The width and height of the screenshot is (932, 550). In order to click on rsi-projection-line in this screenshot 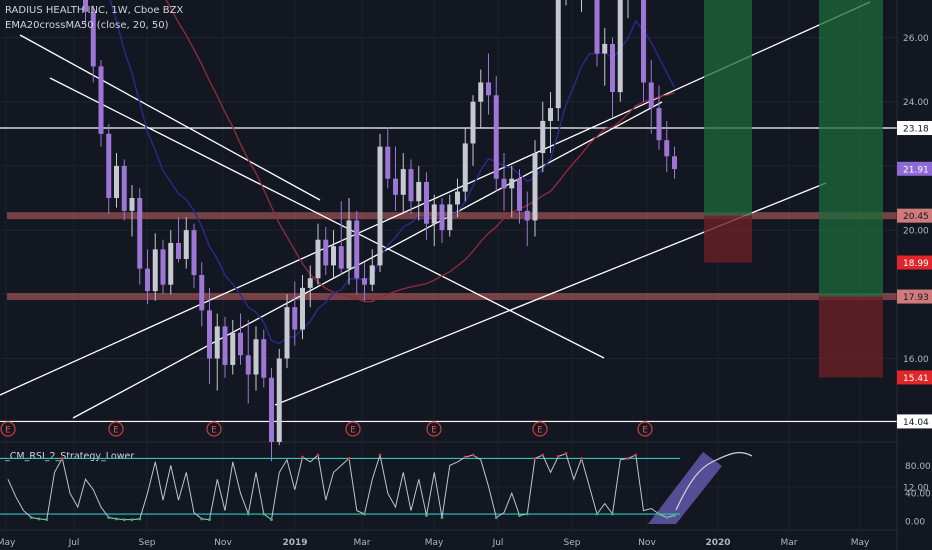, I will do `click(714, 481)`.